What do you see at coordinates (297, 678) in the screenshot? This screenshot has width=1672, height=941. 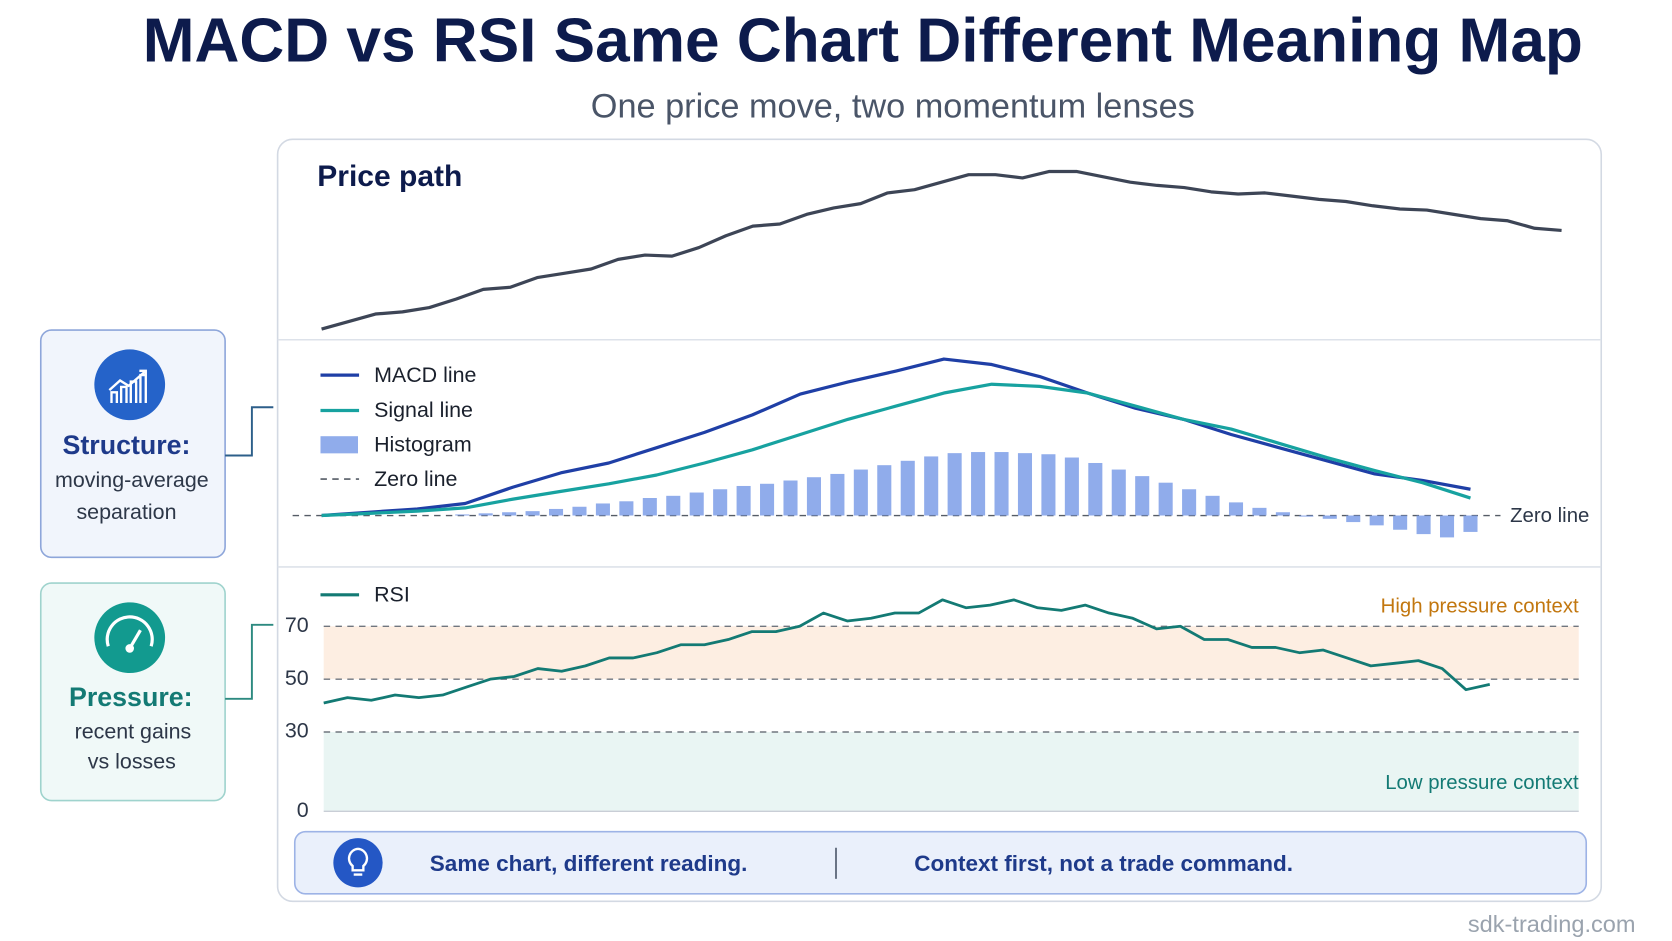 I see `y-tick-label: 50` at bounding box center [297, 678].